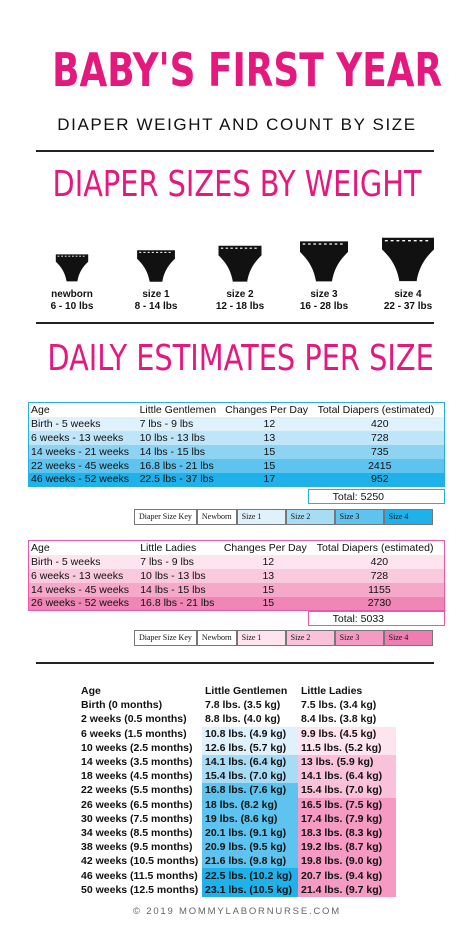  What do you see at coordinates (408, 272) in the screenshot?
I see `size-item-4: size 4 22 - 37 lbs` at bounding box center [408, 272].